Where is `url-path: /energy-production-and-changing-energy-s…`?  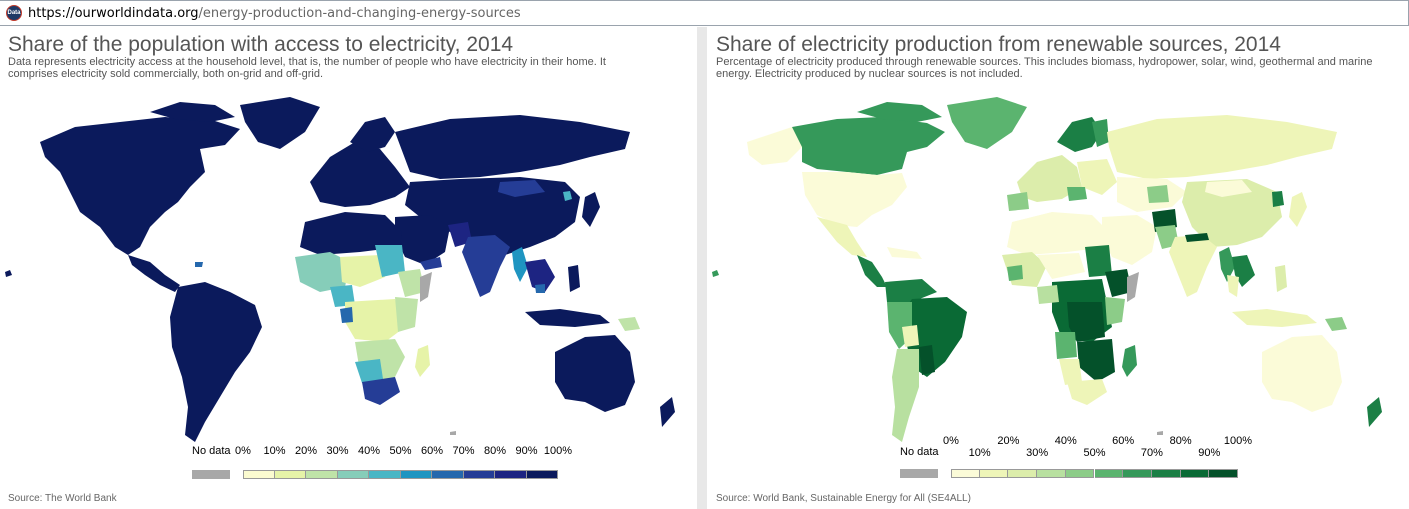 url-path: /energy-production-and-changing-energy-s… is located at coordinates (359, 13).